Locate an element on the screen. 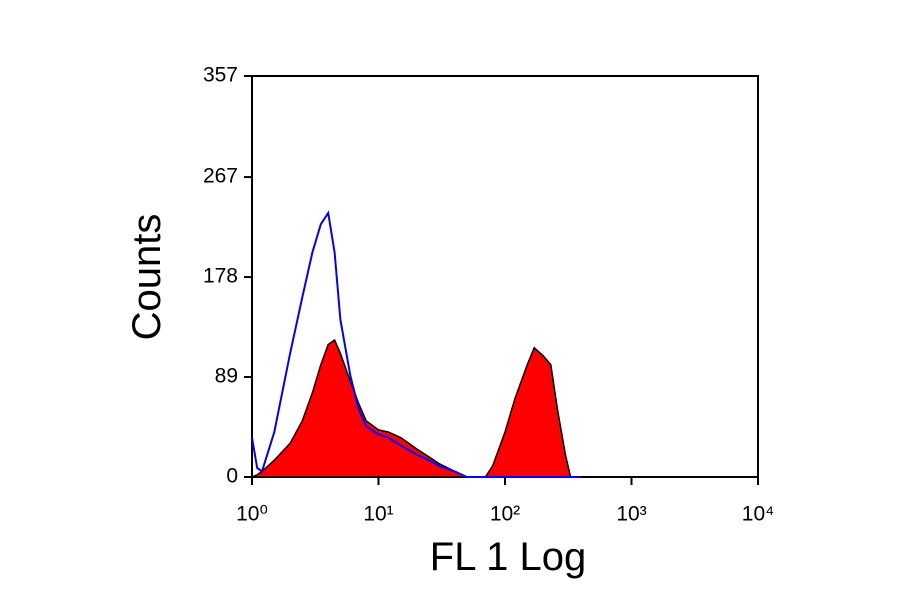 Image resolution: width=900 pixels, height=599 pixels. x-tick-label: 10³ is located at coordinates (631, 514).